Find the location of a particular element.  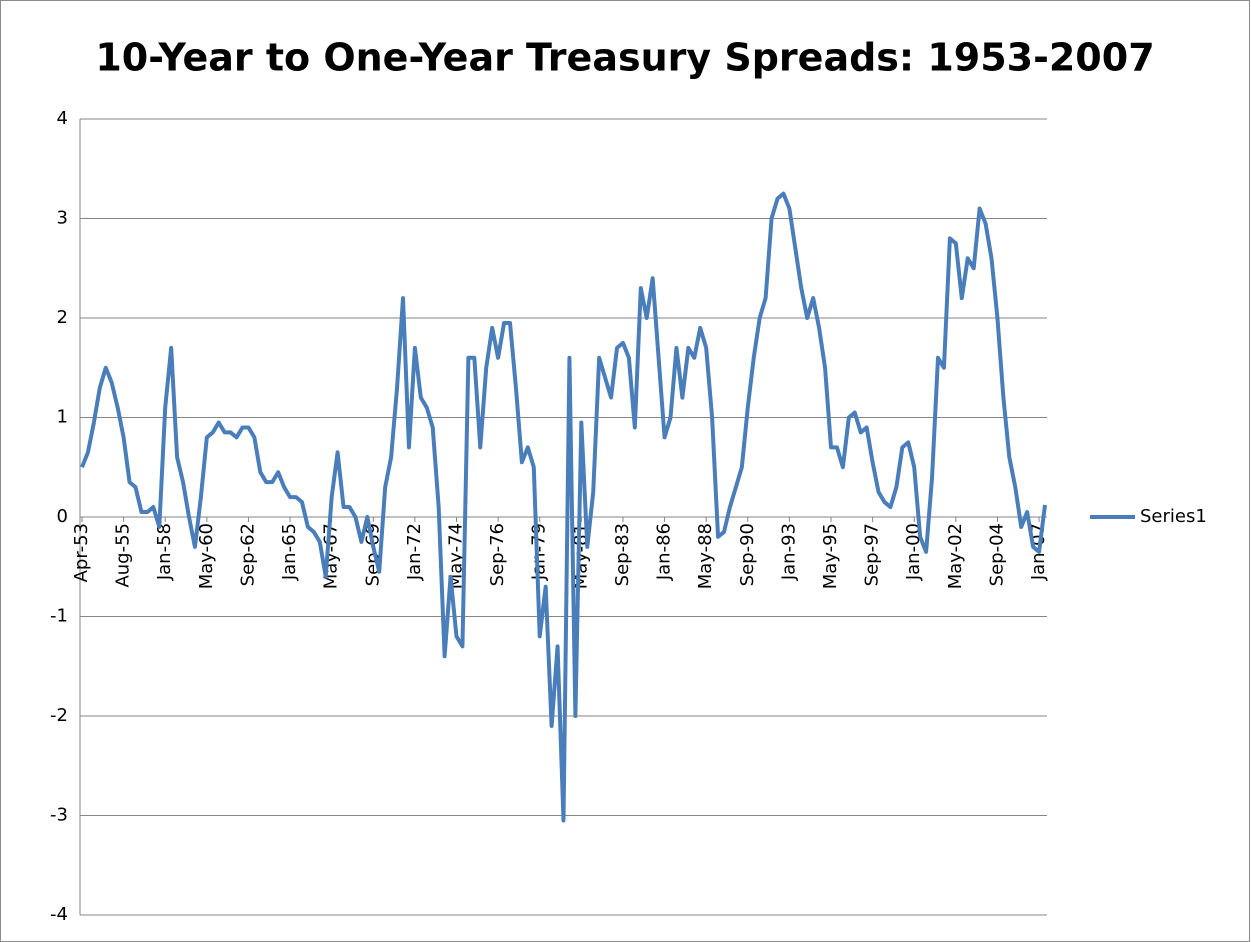

y-tick-label: 0 is located at coordinates (62, 516).